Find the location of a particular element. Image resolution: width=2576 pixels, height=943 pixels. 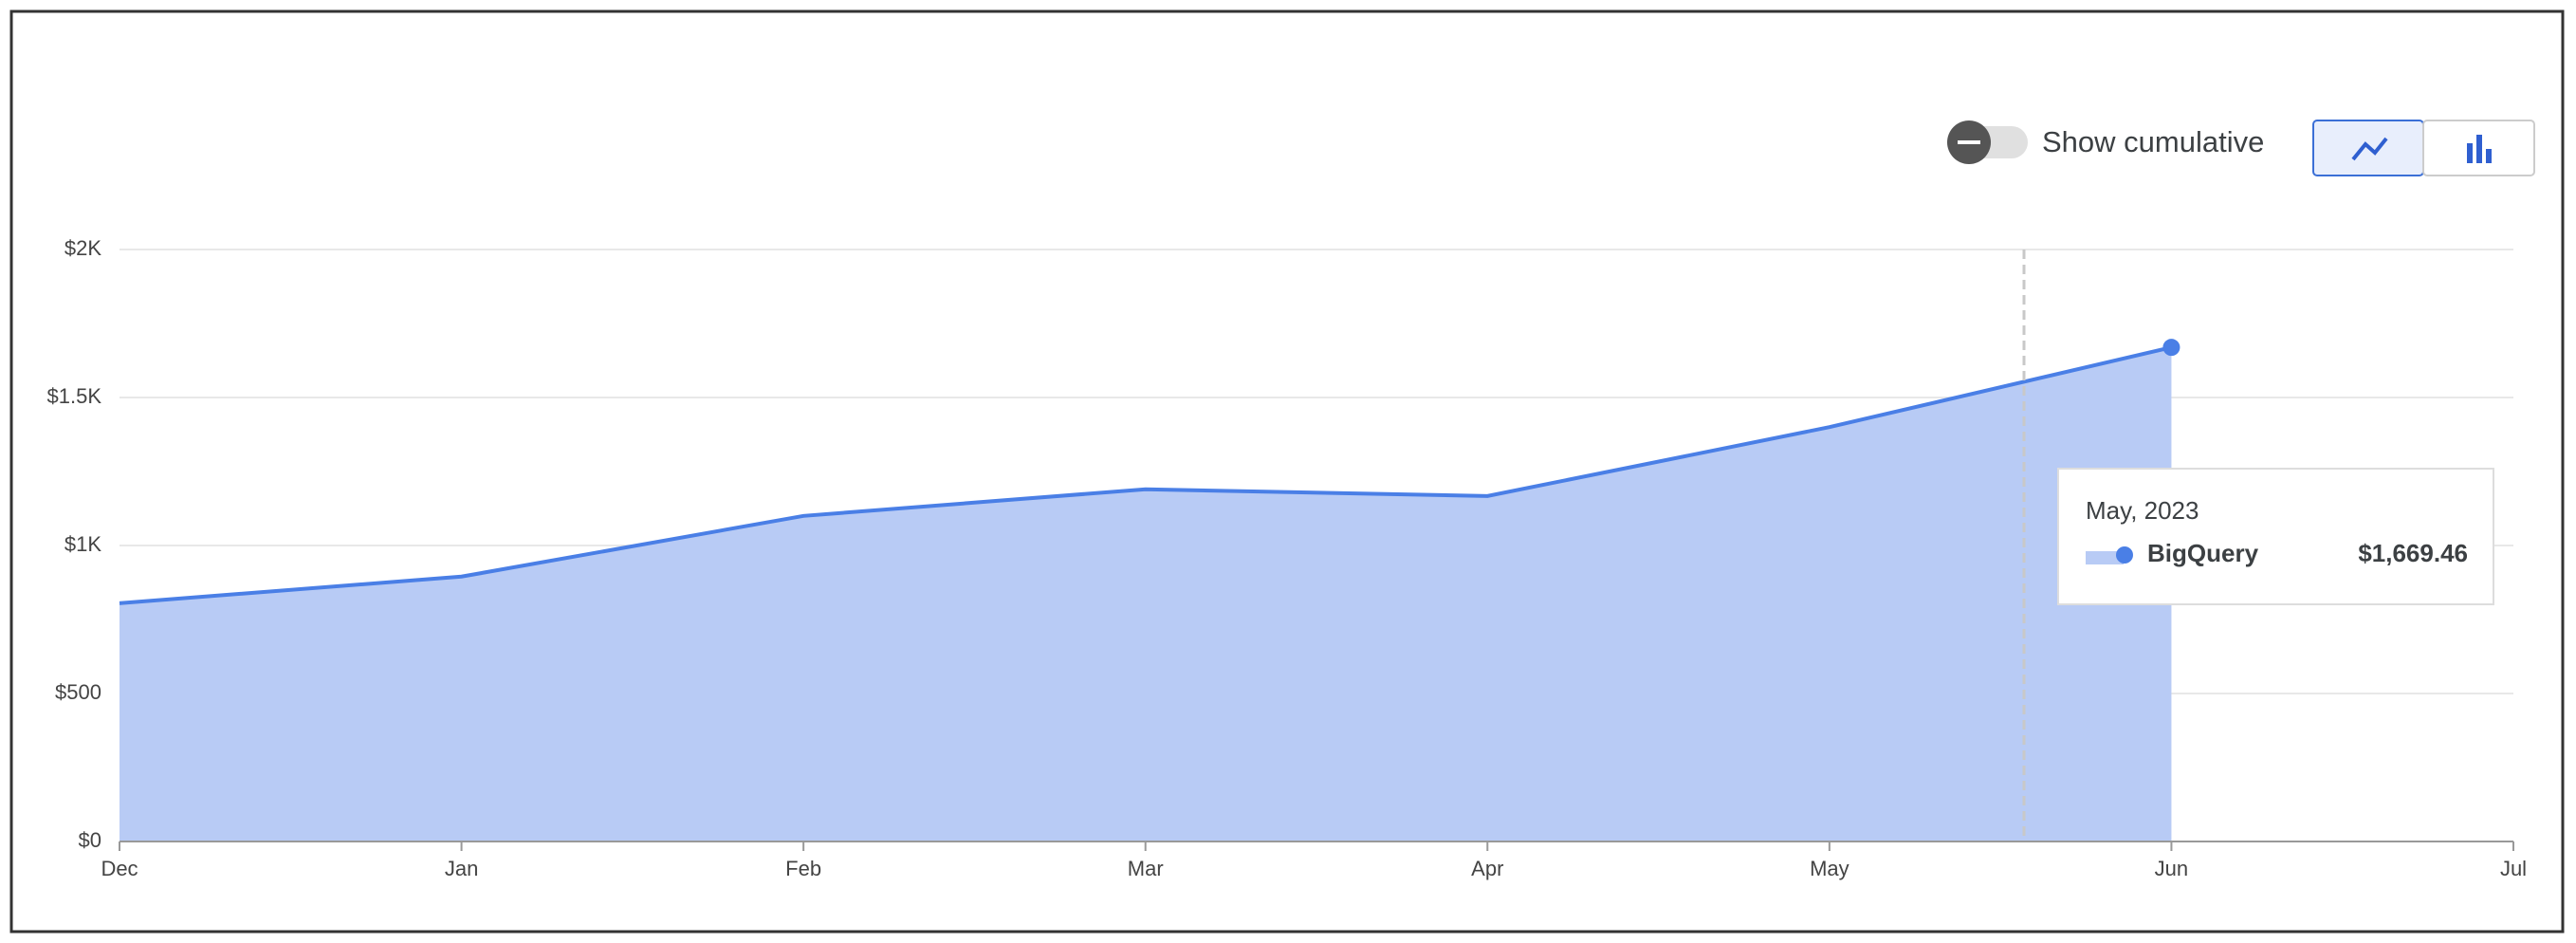

x-tick-label: Mar is located at coordinates (1146, 868).